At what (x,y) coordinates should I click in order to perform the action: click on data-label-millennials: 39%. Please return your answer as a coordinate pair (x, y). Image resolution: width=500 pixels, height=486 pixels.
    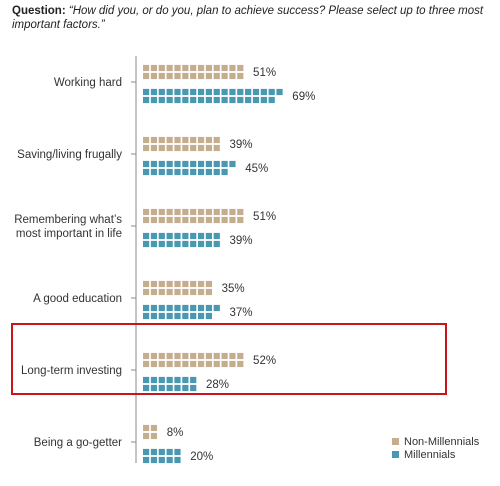
    Looking at the image, I should click on (241, 241).